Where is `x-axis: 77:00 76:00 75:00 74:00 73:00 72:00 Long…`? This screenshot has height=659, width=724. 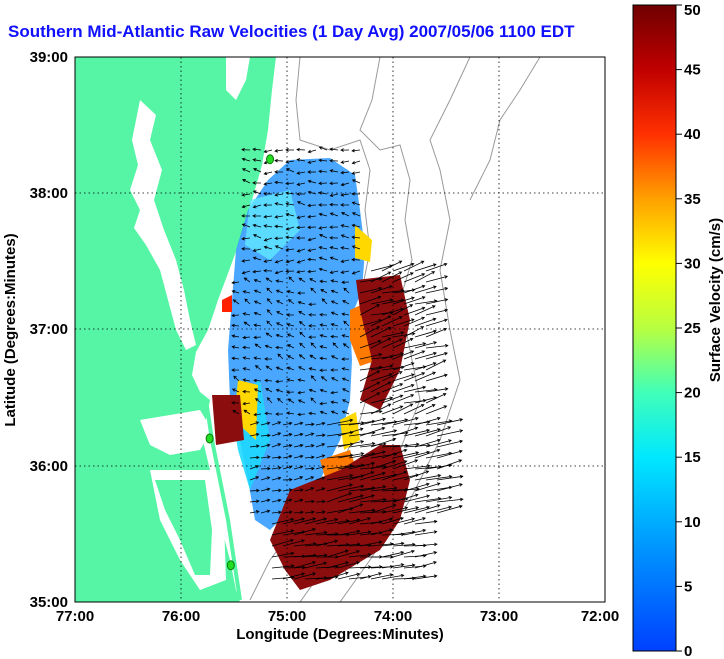 x-axis: 77:00 76:00 75:00 74:00 73:00 72:00 Long… is located at coordinates (337, 625).